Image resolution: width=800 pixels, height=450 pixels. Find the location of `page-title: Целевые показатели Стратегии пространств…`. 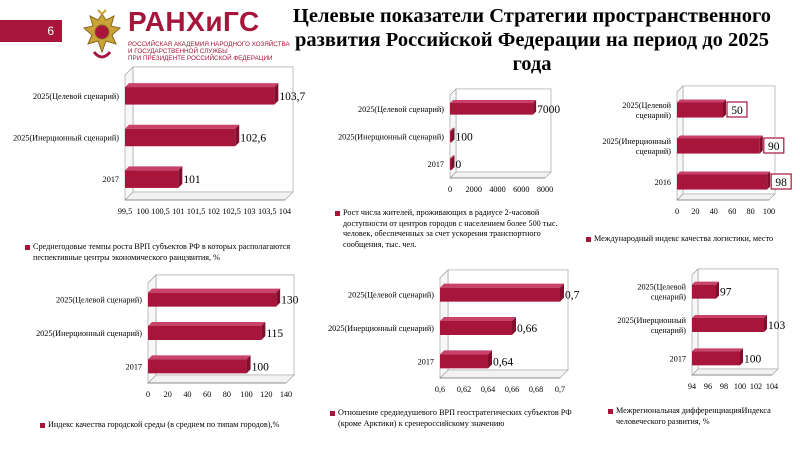

page-title: Целевые показатели Стратегии пространств… is located at coordinates (532, 40).